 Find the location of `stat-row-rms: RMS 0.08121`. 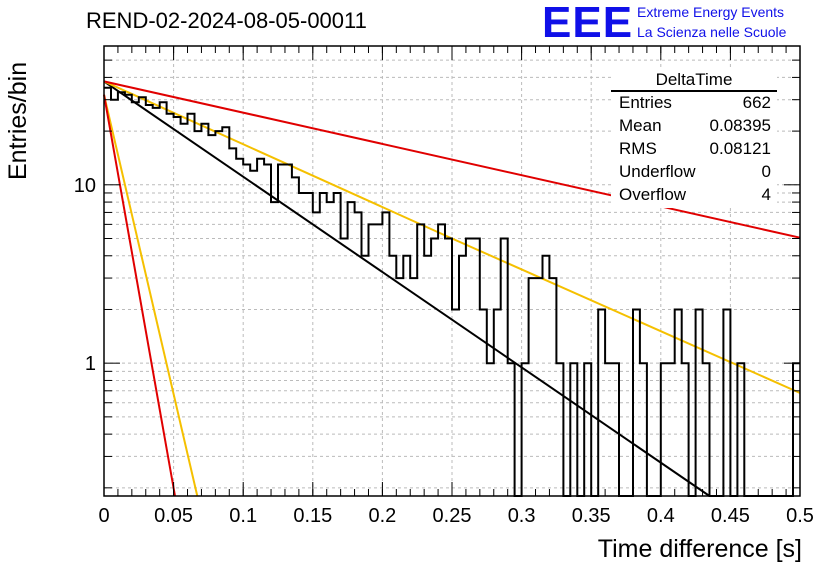

stat-row-rms: RMS 0.08121 is located at coordinates (695, 150).